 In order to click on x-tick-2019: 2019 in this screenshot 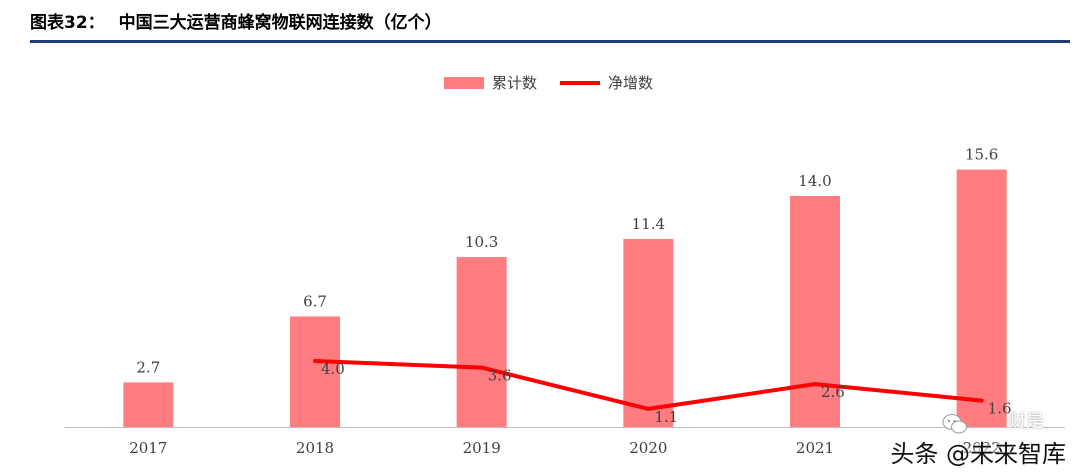, I will do `click(482, 448)`.